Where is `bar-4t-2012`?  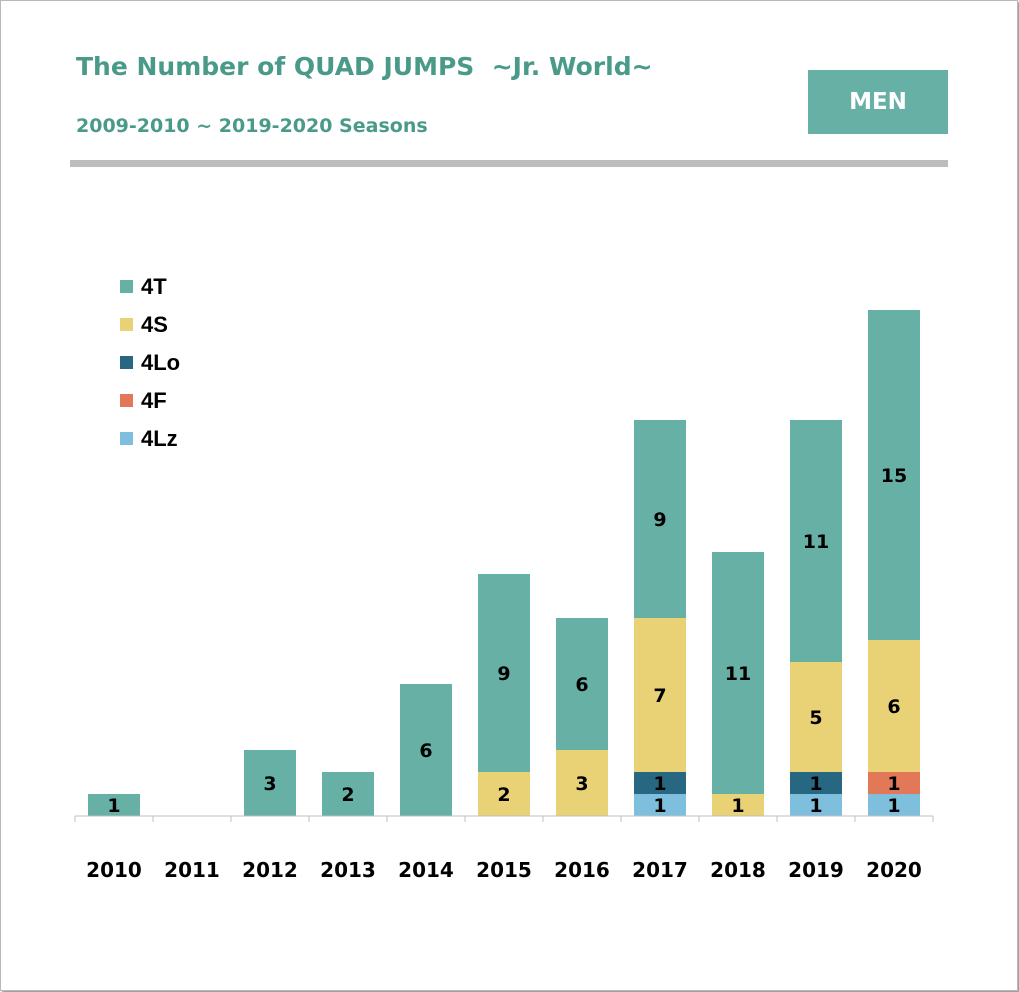
bar-4t-2012 is located at coordinates (270, 783).